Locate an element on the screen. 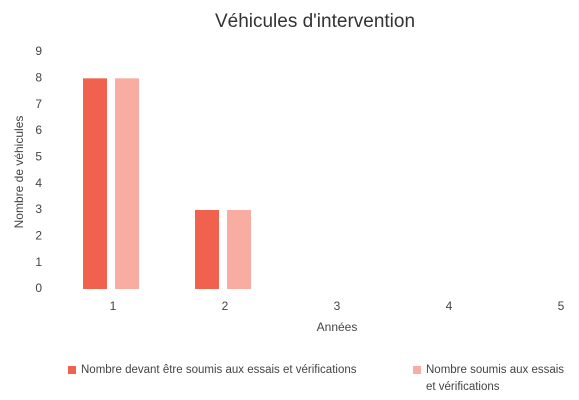 The width and height of the screenshot is (579, 400). x-tick-label: 2 is located at coordinates (225, 306).